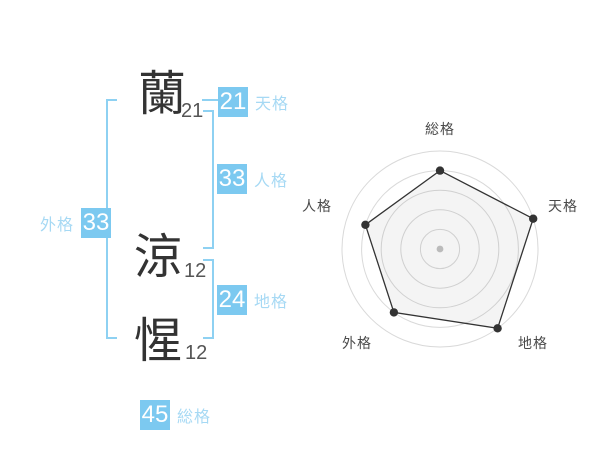 Image resolution: width=600 pixels, height=470 pixels. Describe the element at coordinates (57, 225) in the screenshot. I see `gaikaku-label: 外格` at that location.